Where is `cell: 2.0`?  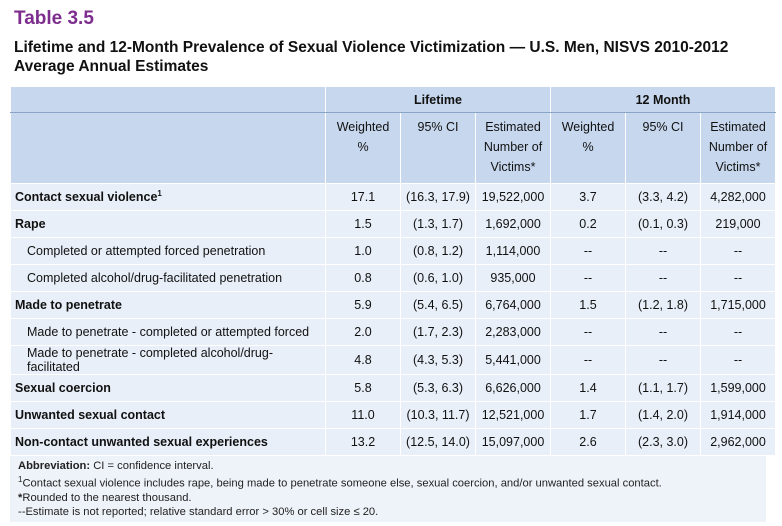 cell: 2.0 is located at coordinates (363, 332).